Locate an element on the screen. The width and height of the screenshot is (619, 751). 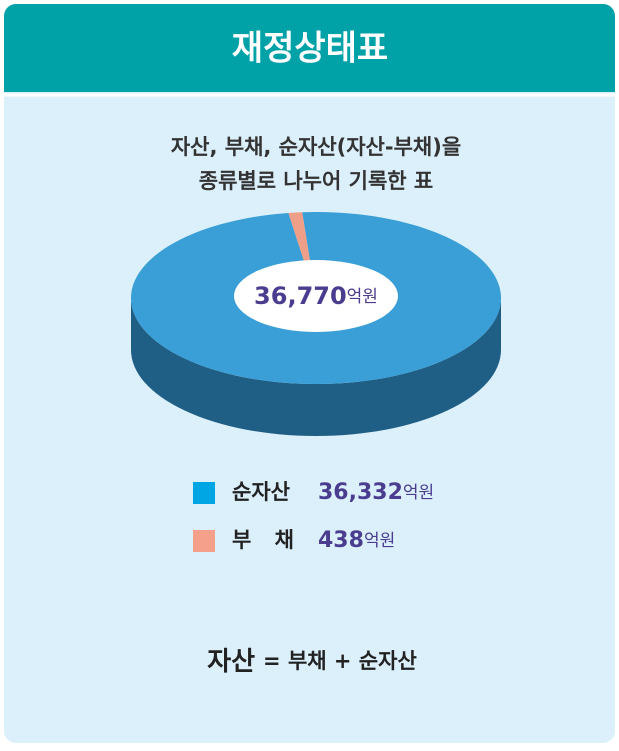
pie-side is located at coordinates (316, 367).